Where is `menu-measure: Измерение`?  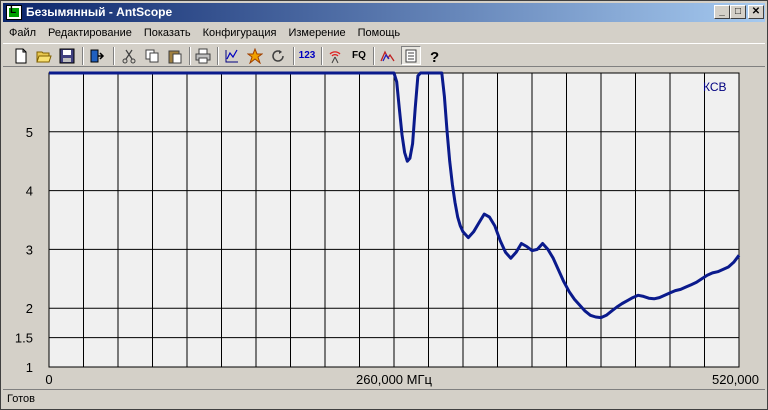 menu-measure: Измерение is located at coordinates (317, 32).